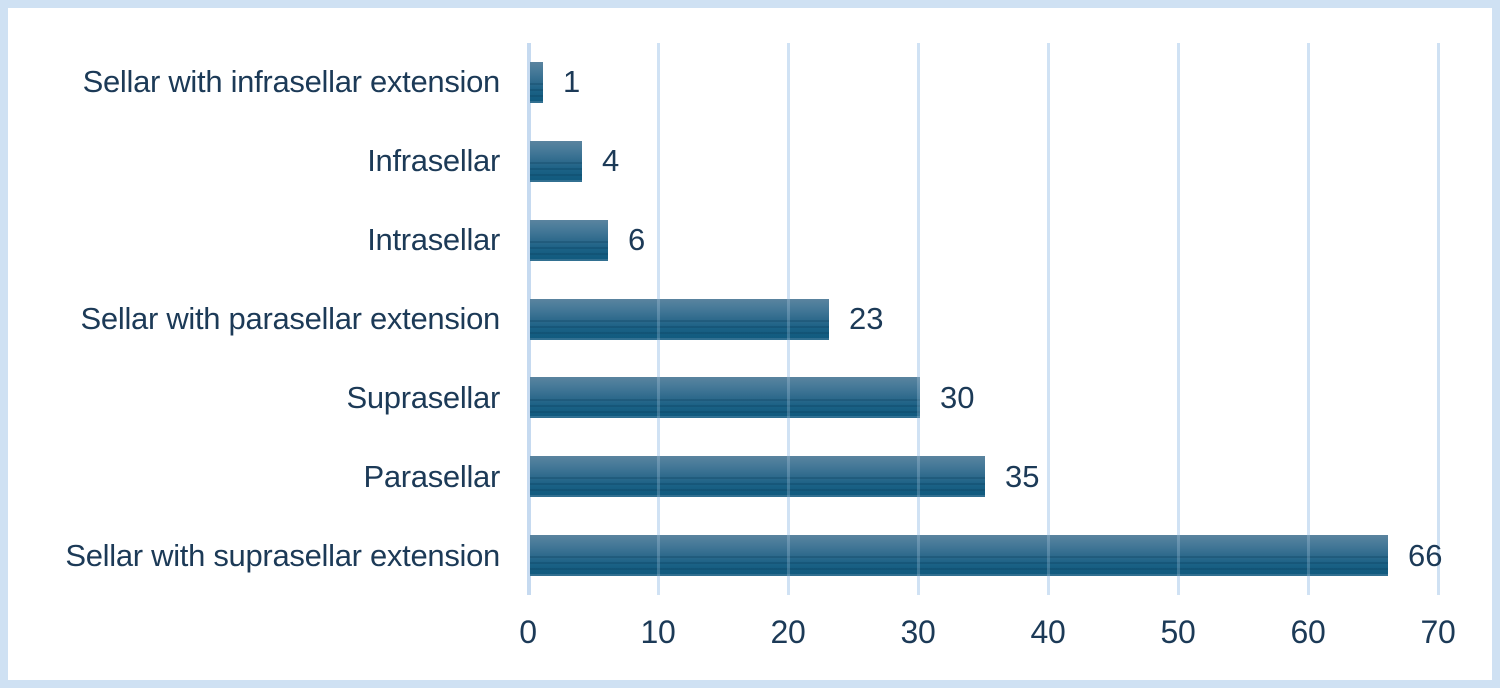 This screenshot has height=688, width=1500. I want to click on bar-track: 66, so click(1011, 556).